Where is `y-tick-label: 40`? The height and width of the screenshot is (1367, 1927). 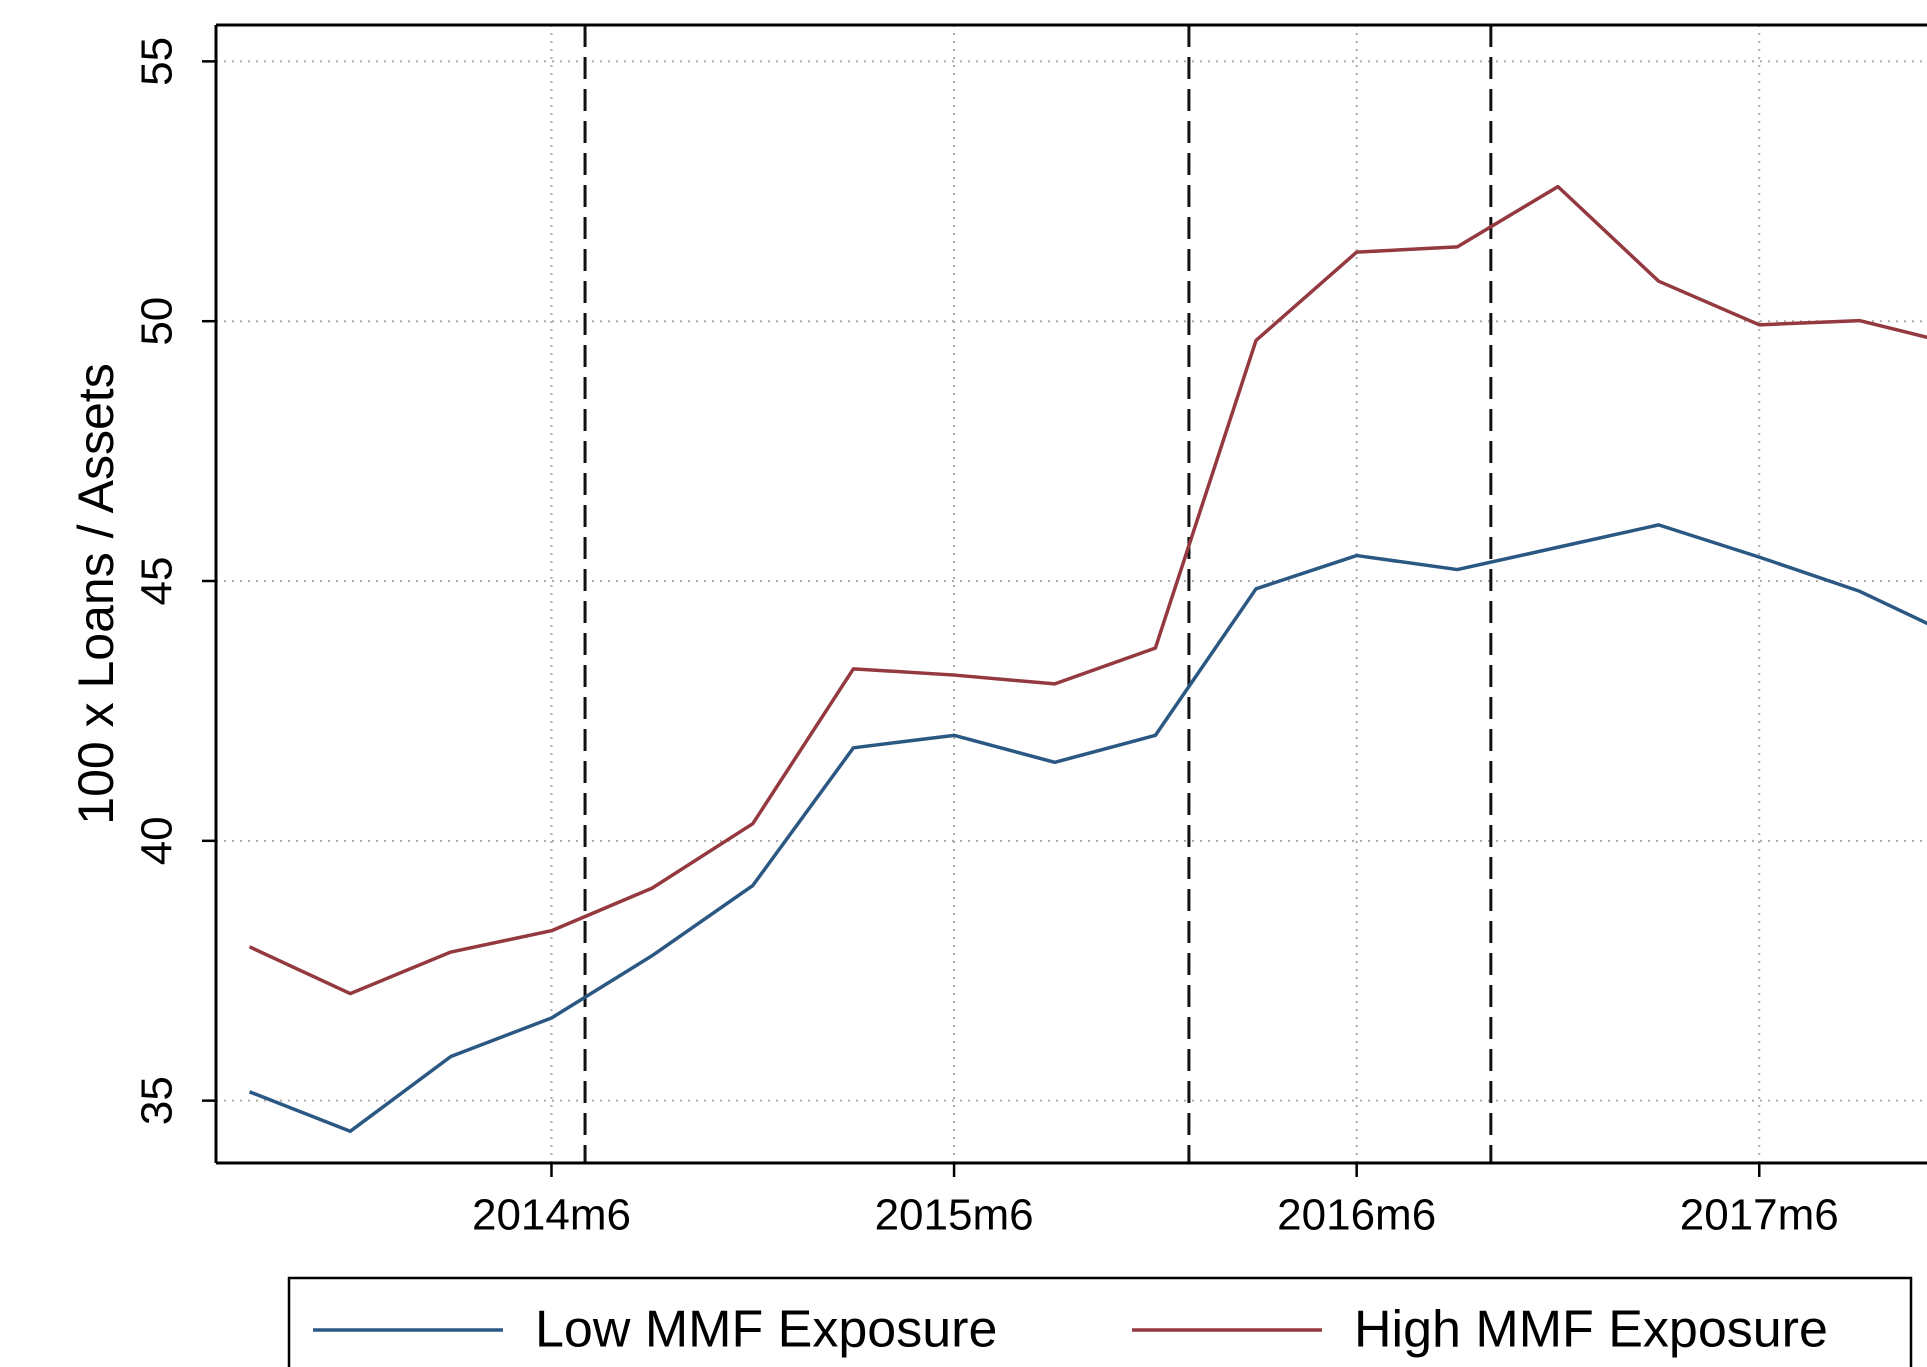
y-tick-label: 40 is located at coordinates (157, 840).